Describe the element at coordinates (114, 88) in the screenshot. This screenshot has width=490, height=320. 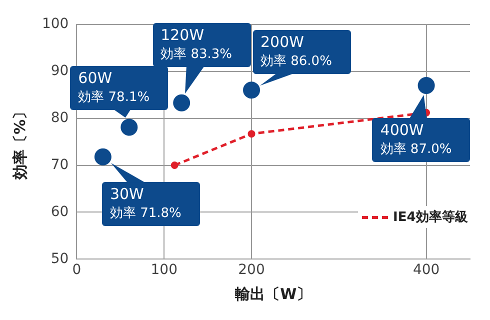
I see `annotation: 60W 効率 78.1%` at that location.